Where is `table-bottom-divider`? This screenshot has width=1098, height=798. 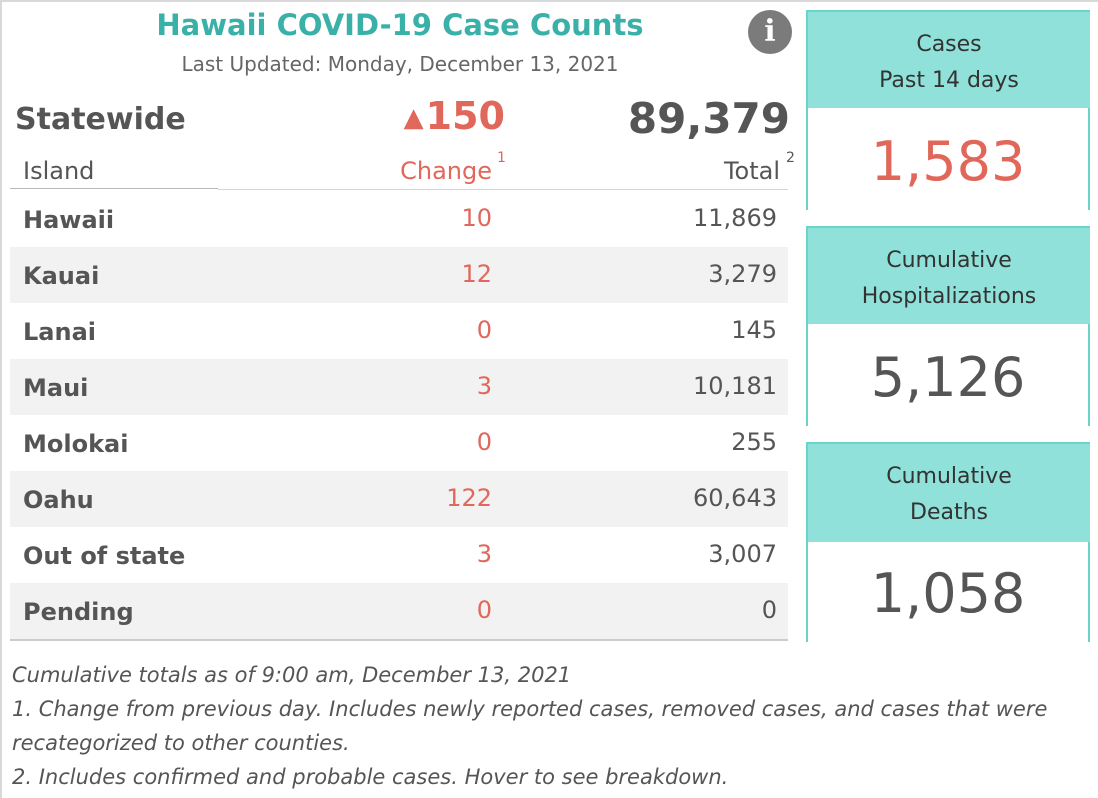
table-bottom-divider is located at coordinates (399, 640).